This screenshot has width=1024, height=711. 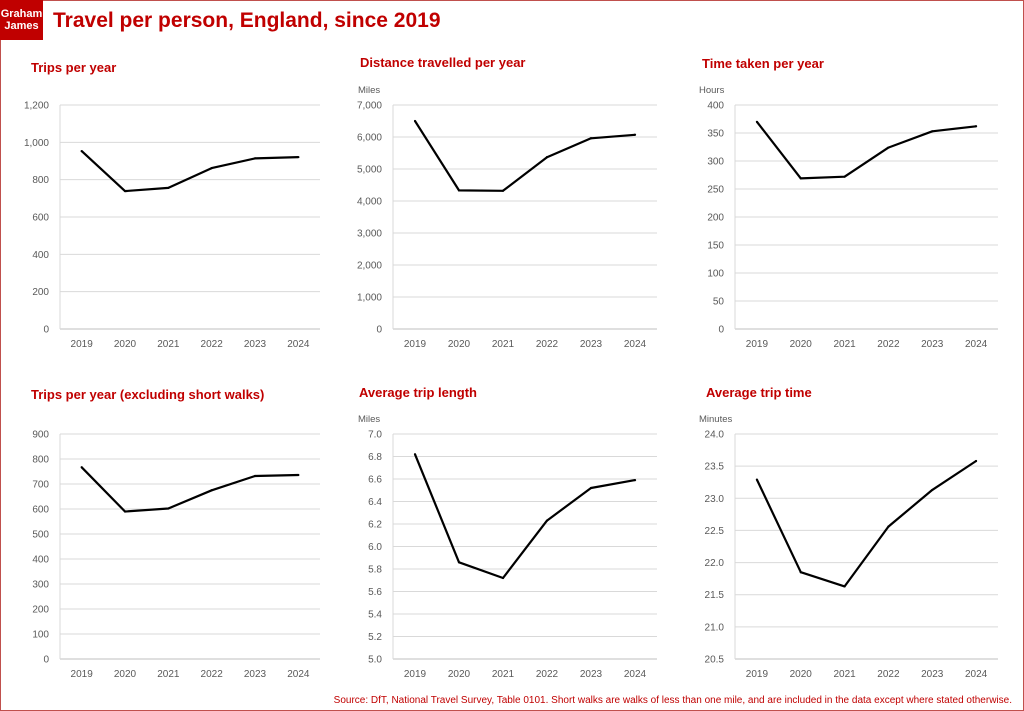 What do you see at coordinates (125, 344) in the screenshot?
I see `chart-0-x-tick-label: 2020` at bounding box center [125, 344].